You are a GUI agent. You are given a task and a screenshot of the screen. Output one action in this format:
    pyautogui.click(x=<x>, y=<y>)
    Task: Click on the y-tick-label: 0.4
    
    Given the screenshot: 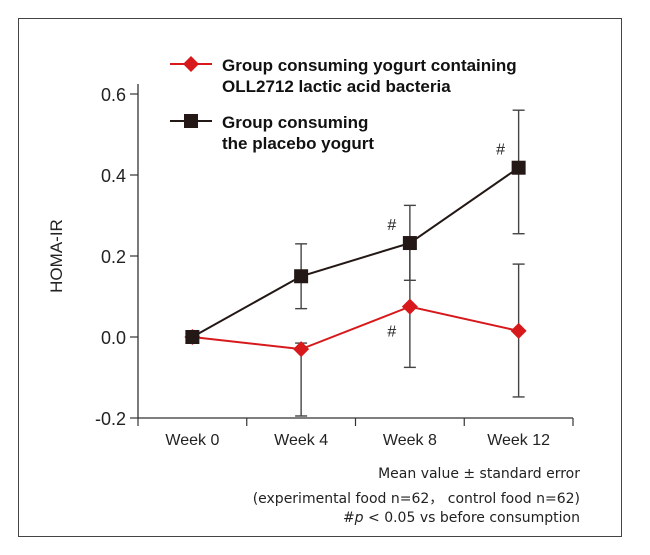 What is the action you would take?
    pyautogui.click(x=113, y=176)
    